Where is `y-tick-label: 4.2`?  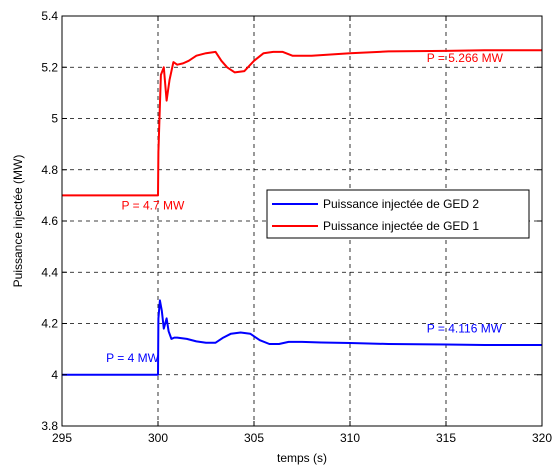
y-tick-label: 4.2 is located at coordinates (49, 324).